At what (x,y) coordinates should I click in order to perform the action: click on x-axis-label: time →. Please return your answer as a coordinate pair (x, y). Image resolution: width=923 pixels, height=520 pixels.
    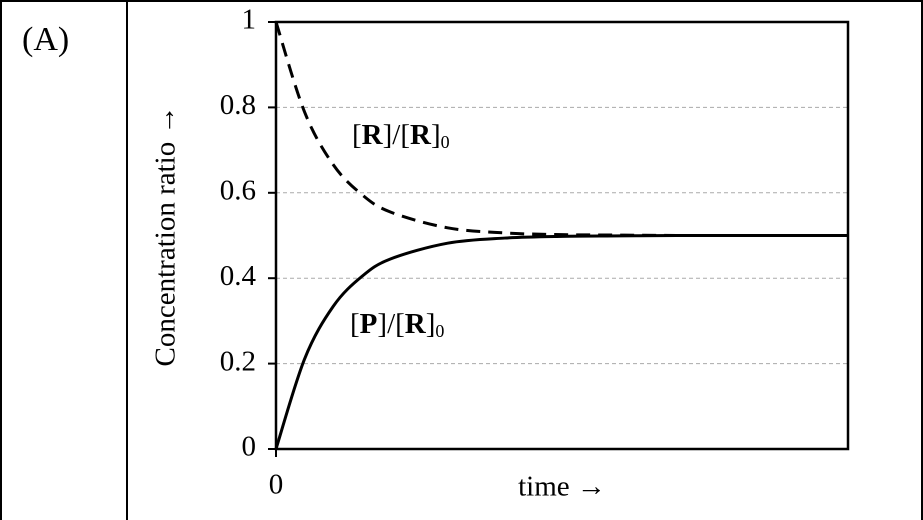
    Looking at the image, I should click on (562, 487).